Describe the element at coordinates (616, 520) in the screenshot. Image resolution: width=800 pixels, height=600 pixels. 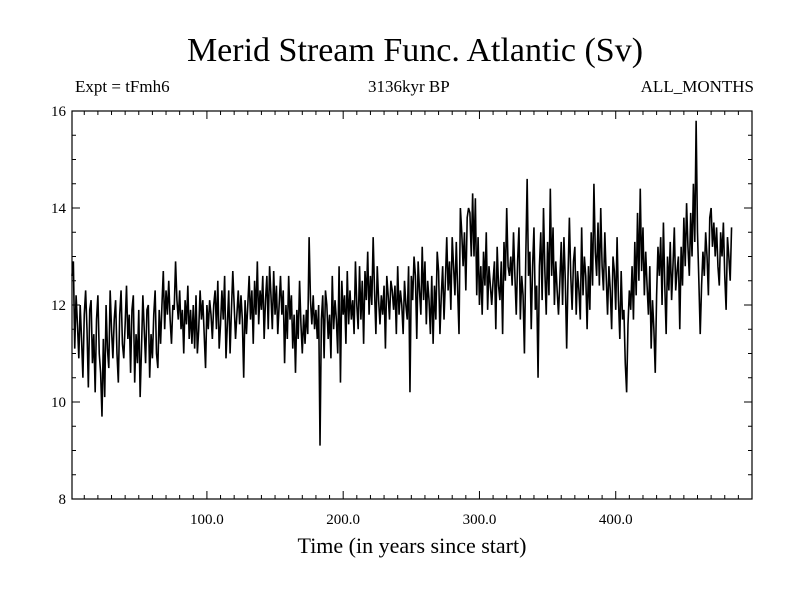
I see `x-tick-label: 400.0` at that location.